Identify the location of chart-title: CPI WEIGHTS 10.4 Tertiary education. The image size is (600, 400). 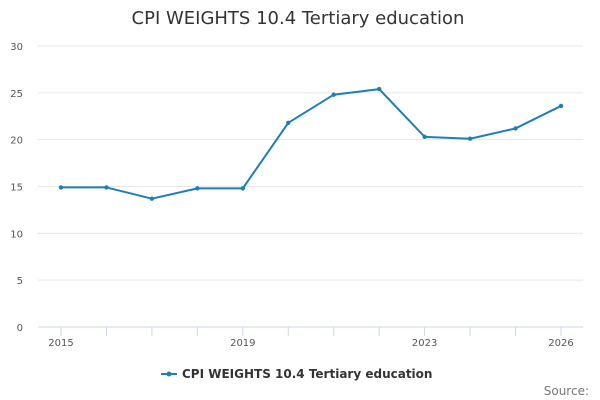
(298, 18).